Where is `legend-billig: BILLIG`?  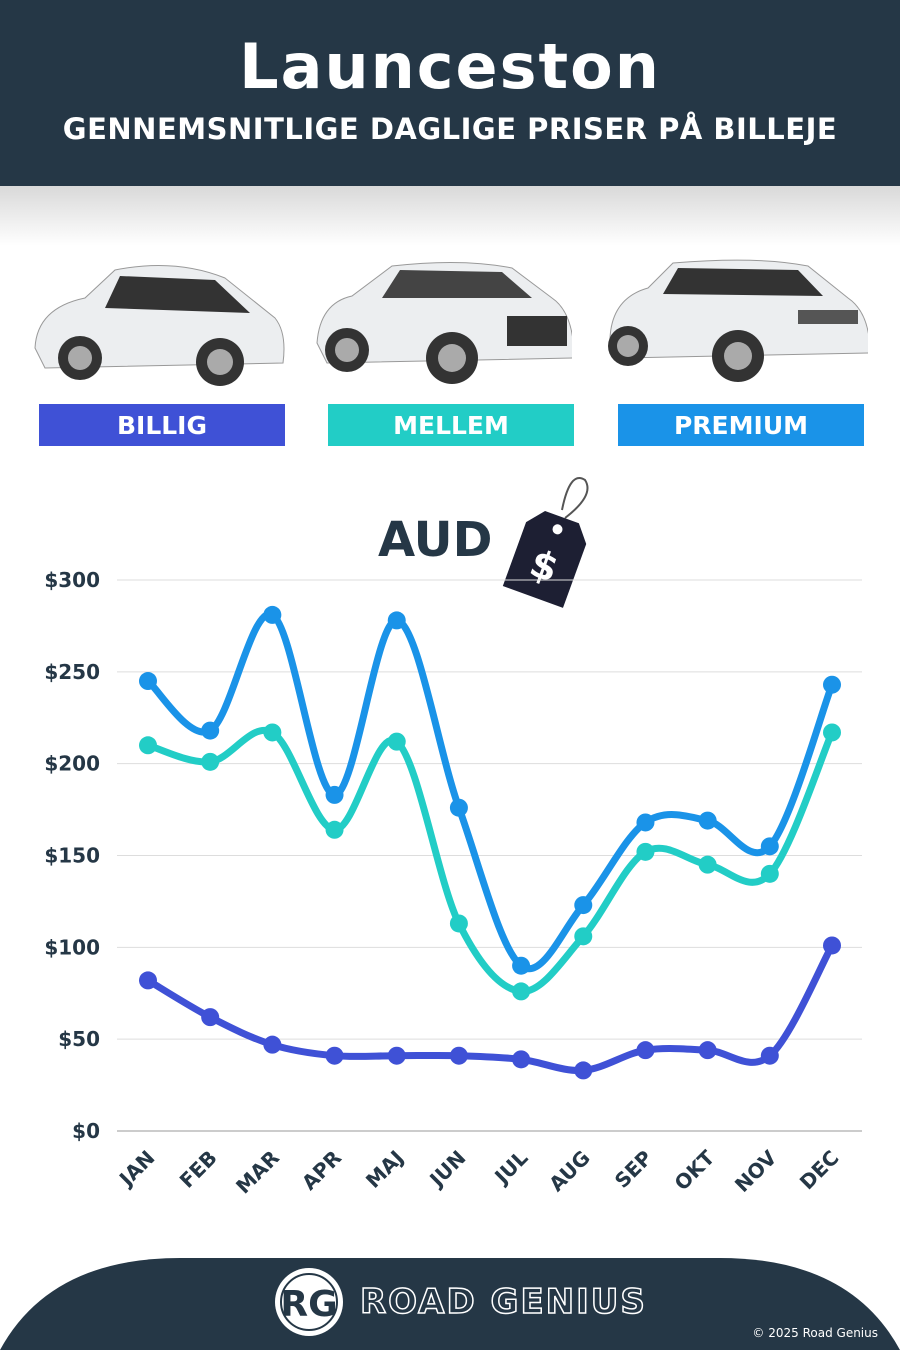 legend-billig: BILLIG is located at coordinates (162, 425).